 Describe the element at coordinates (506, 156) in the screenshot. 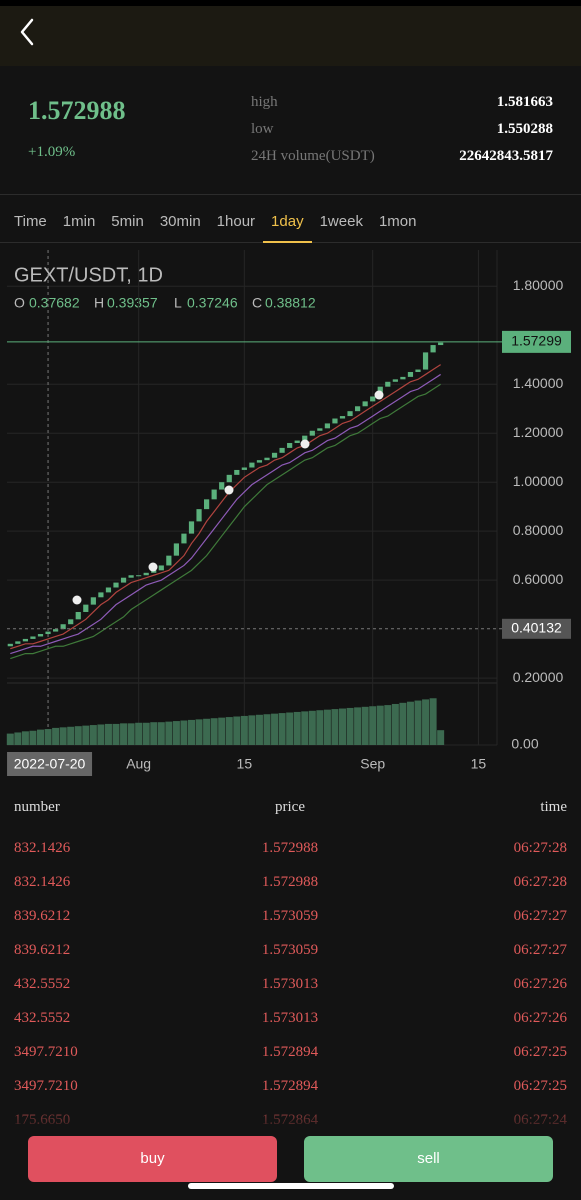

I see `stat-value: 22642843.5817` at that location.